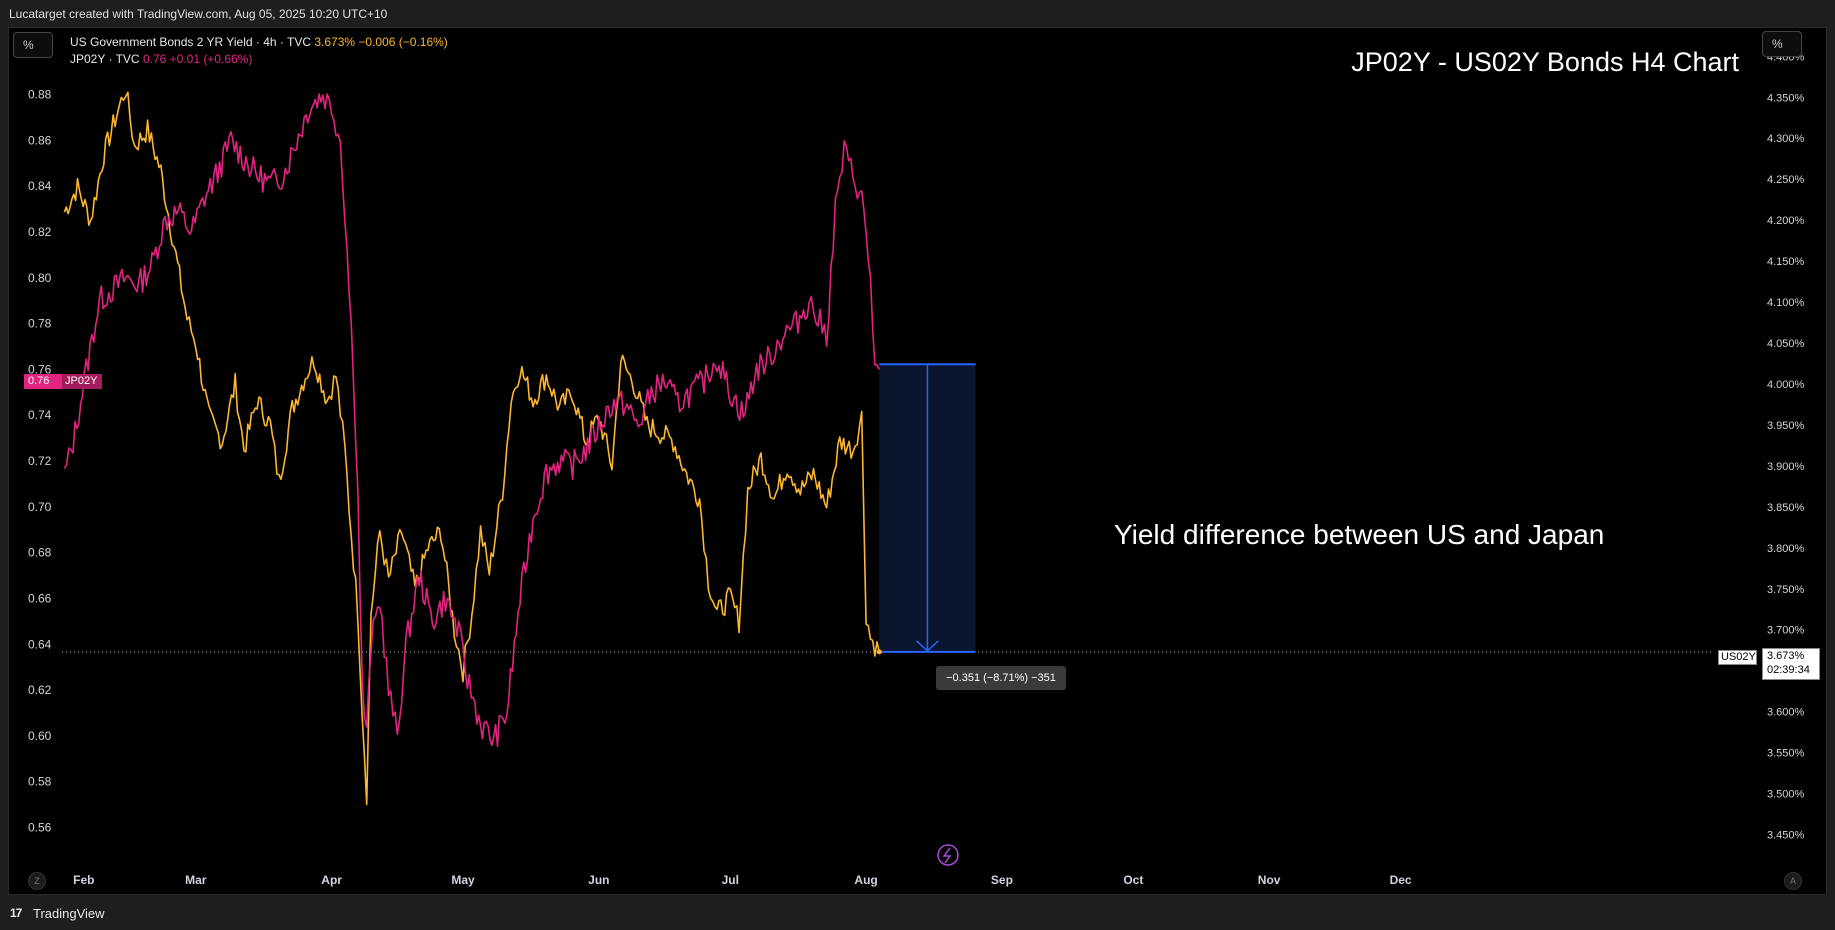 Image resolution: width=1835 pixels, height=930 pixels. I want to click on right-axis-tick-14: 3.700%, so click(1786, 631).